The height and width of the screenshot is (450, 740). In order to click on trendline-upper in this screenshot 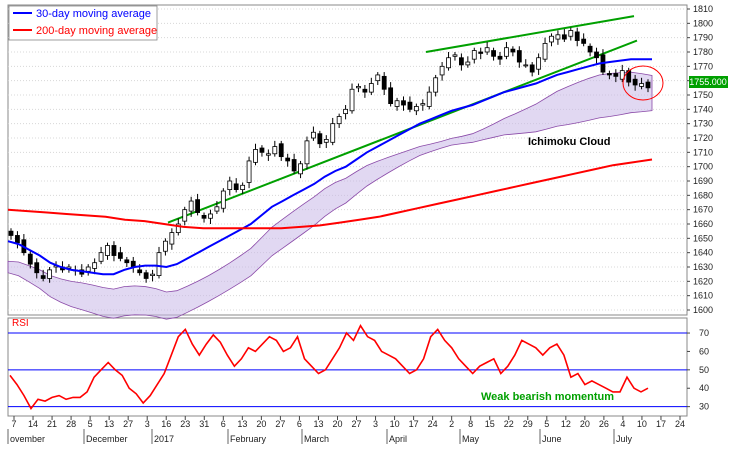, I will do `click(530, 34)`.